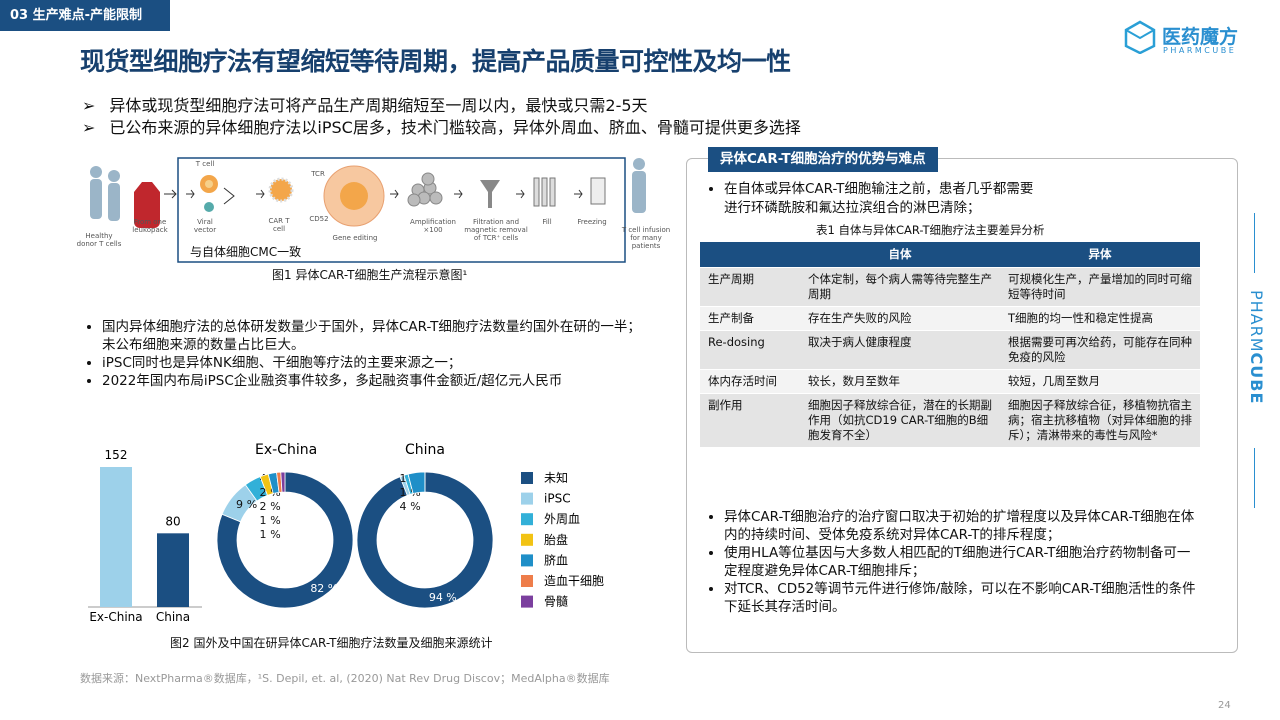  Describe the element at coordinates (205, 164) in the screenshot. I see `figure1-label: T cell` at that location.